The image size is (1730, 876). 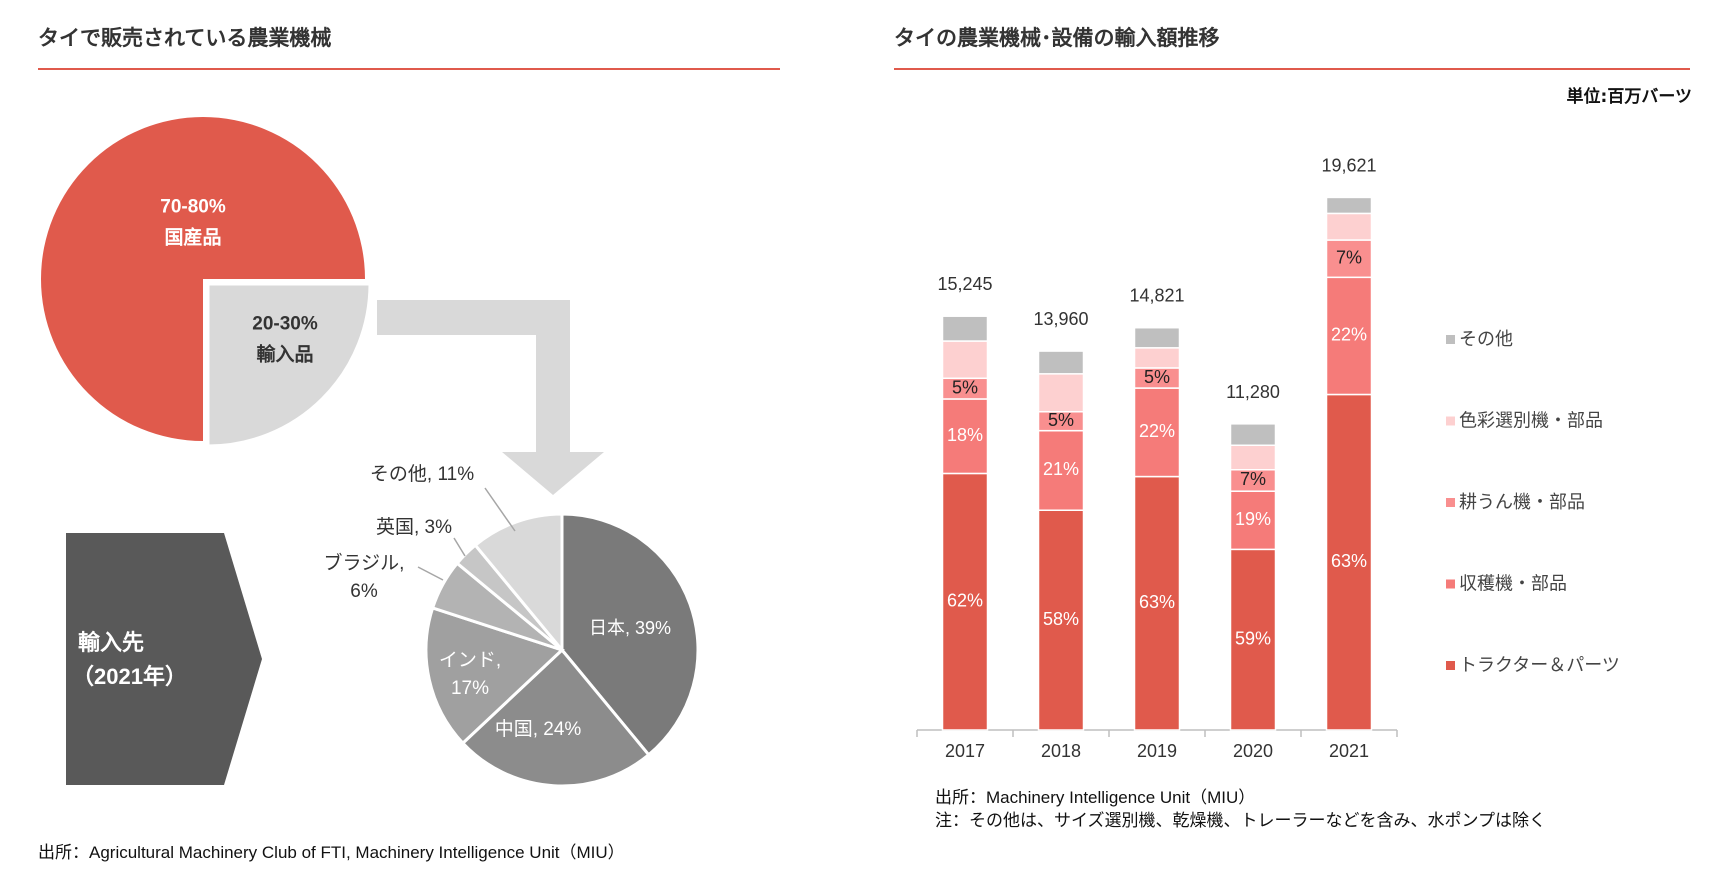 I want to click on bar-total-label: 14,821, so click(x=1156, y=296).